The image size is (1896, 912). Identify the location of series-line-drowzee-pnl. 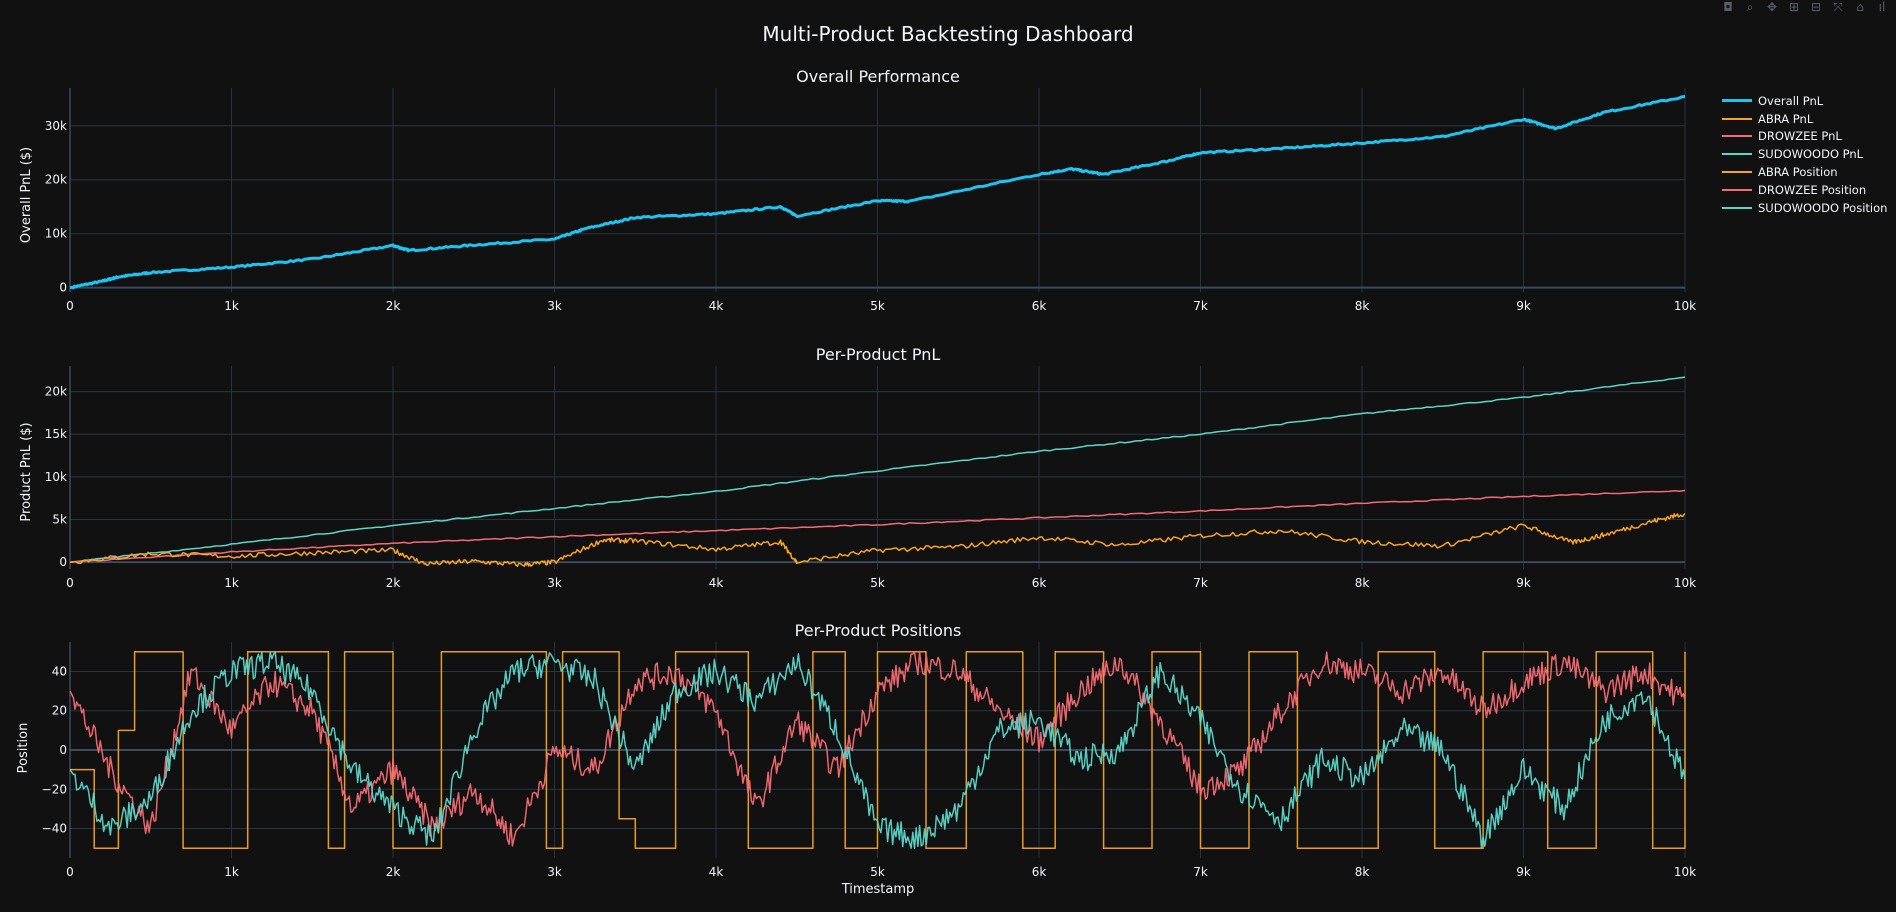
(877, 526).